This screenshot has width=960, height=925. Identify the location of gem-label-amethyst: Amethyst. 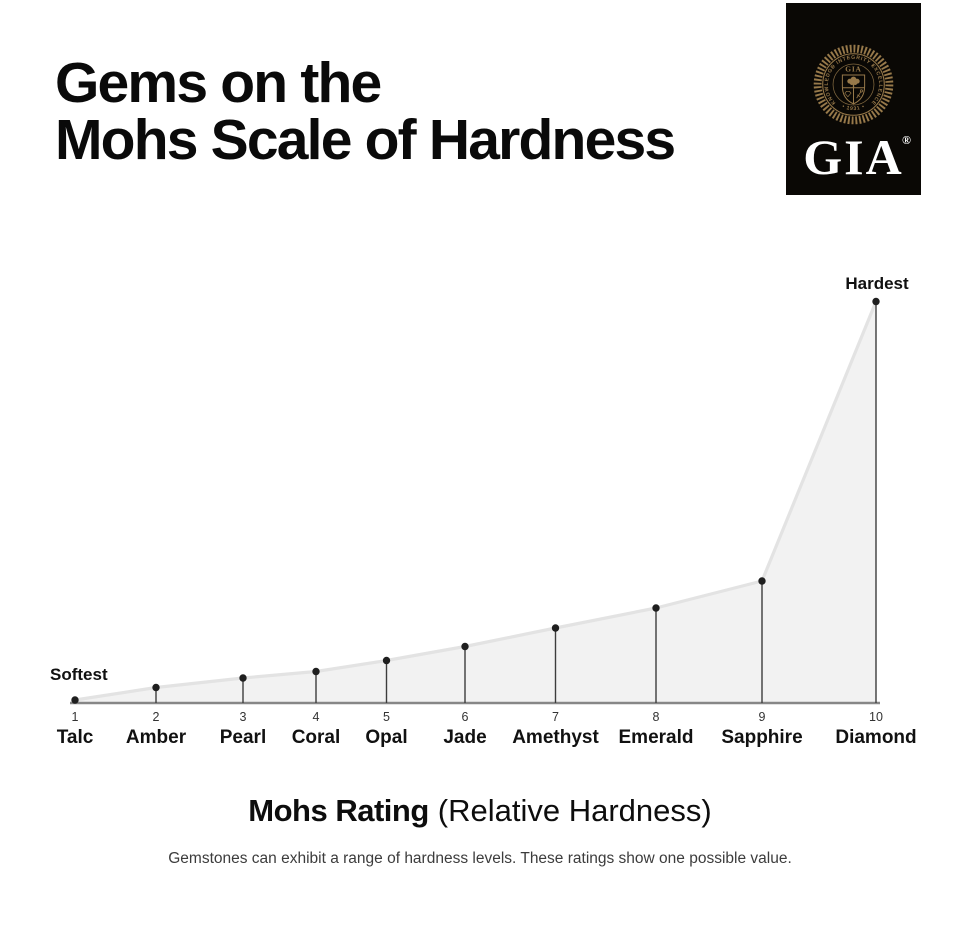
(555, 737).